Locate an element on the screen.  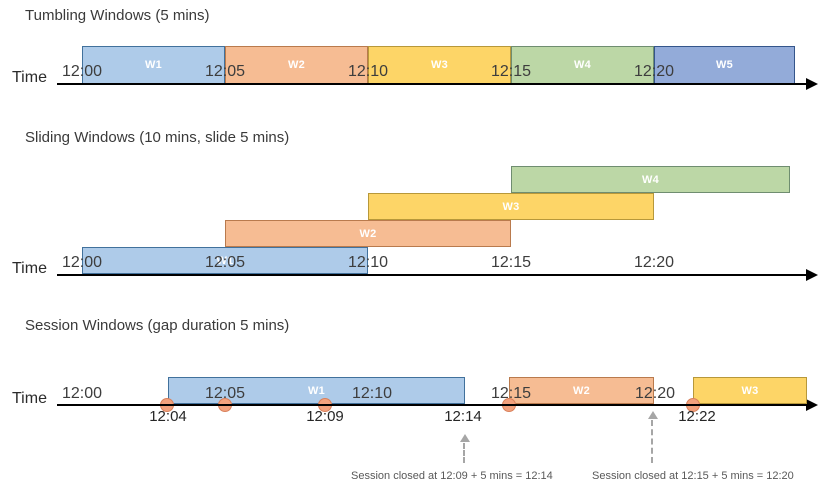
session-window-w1: W1 is located at coordinates (316, 390).